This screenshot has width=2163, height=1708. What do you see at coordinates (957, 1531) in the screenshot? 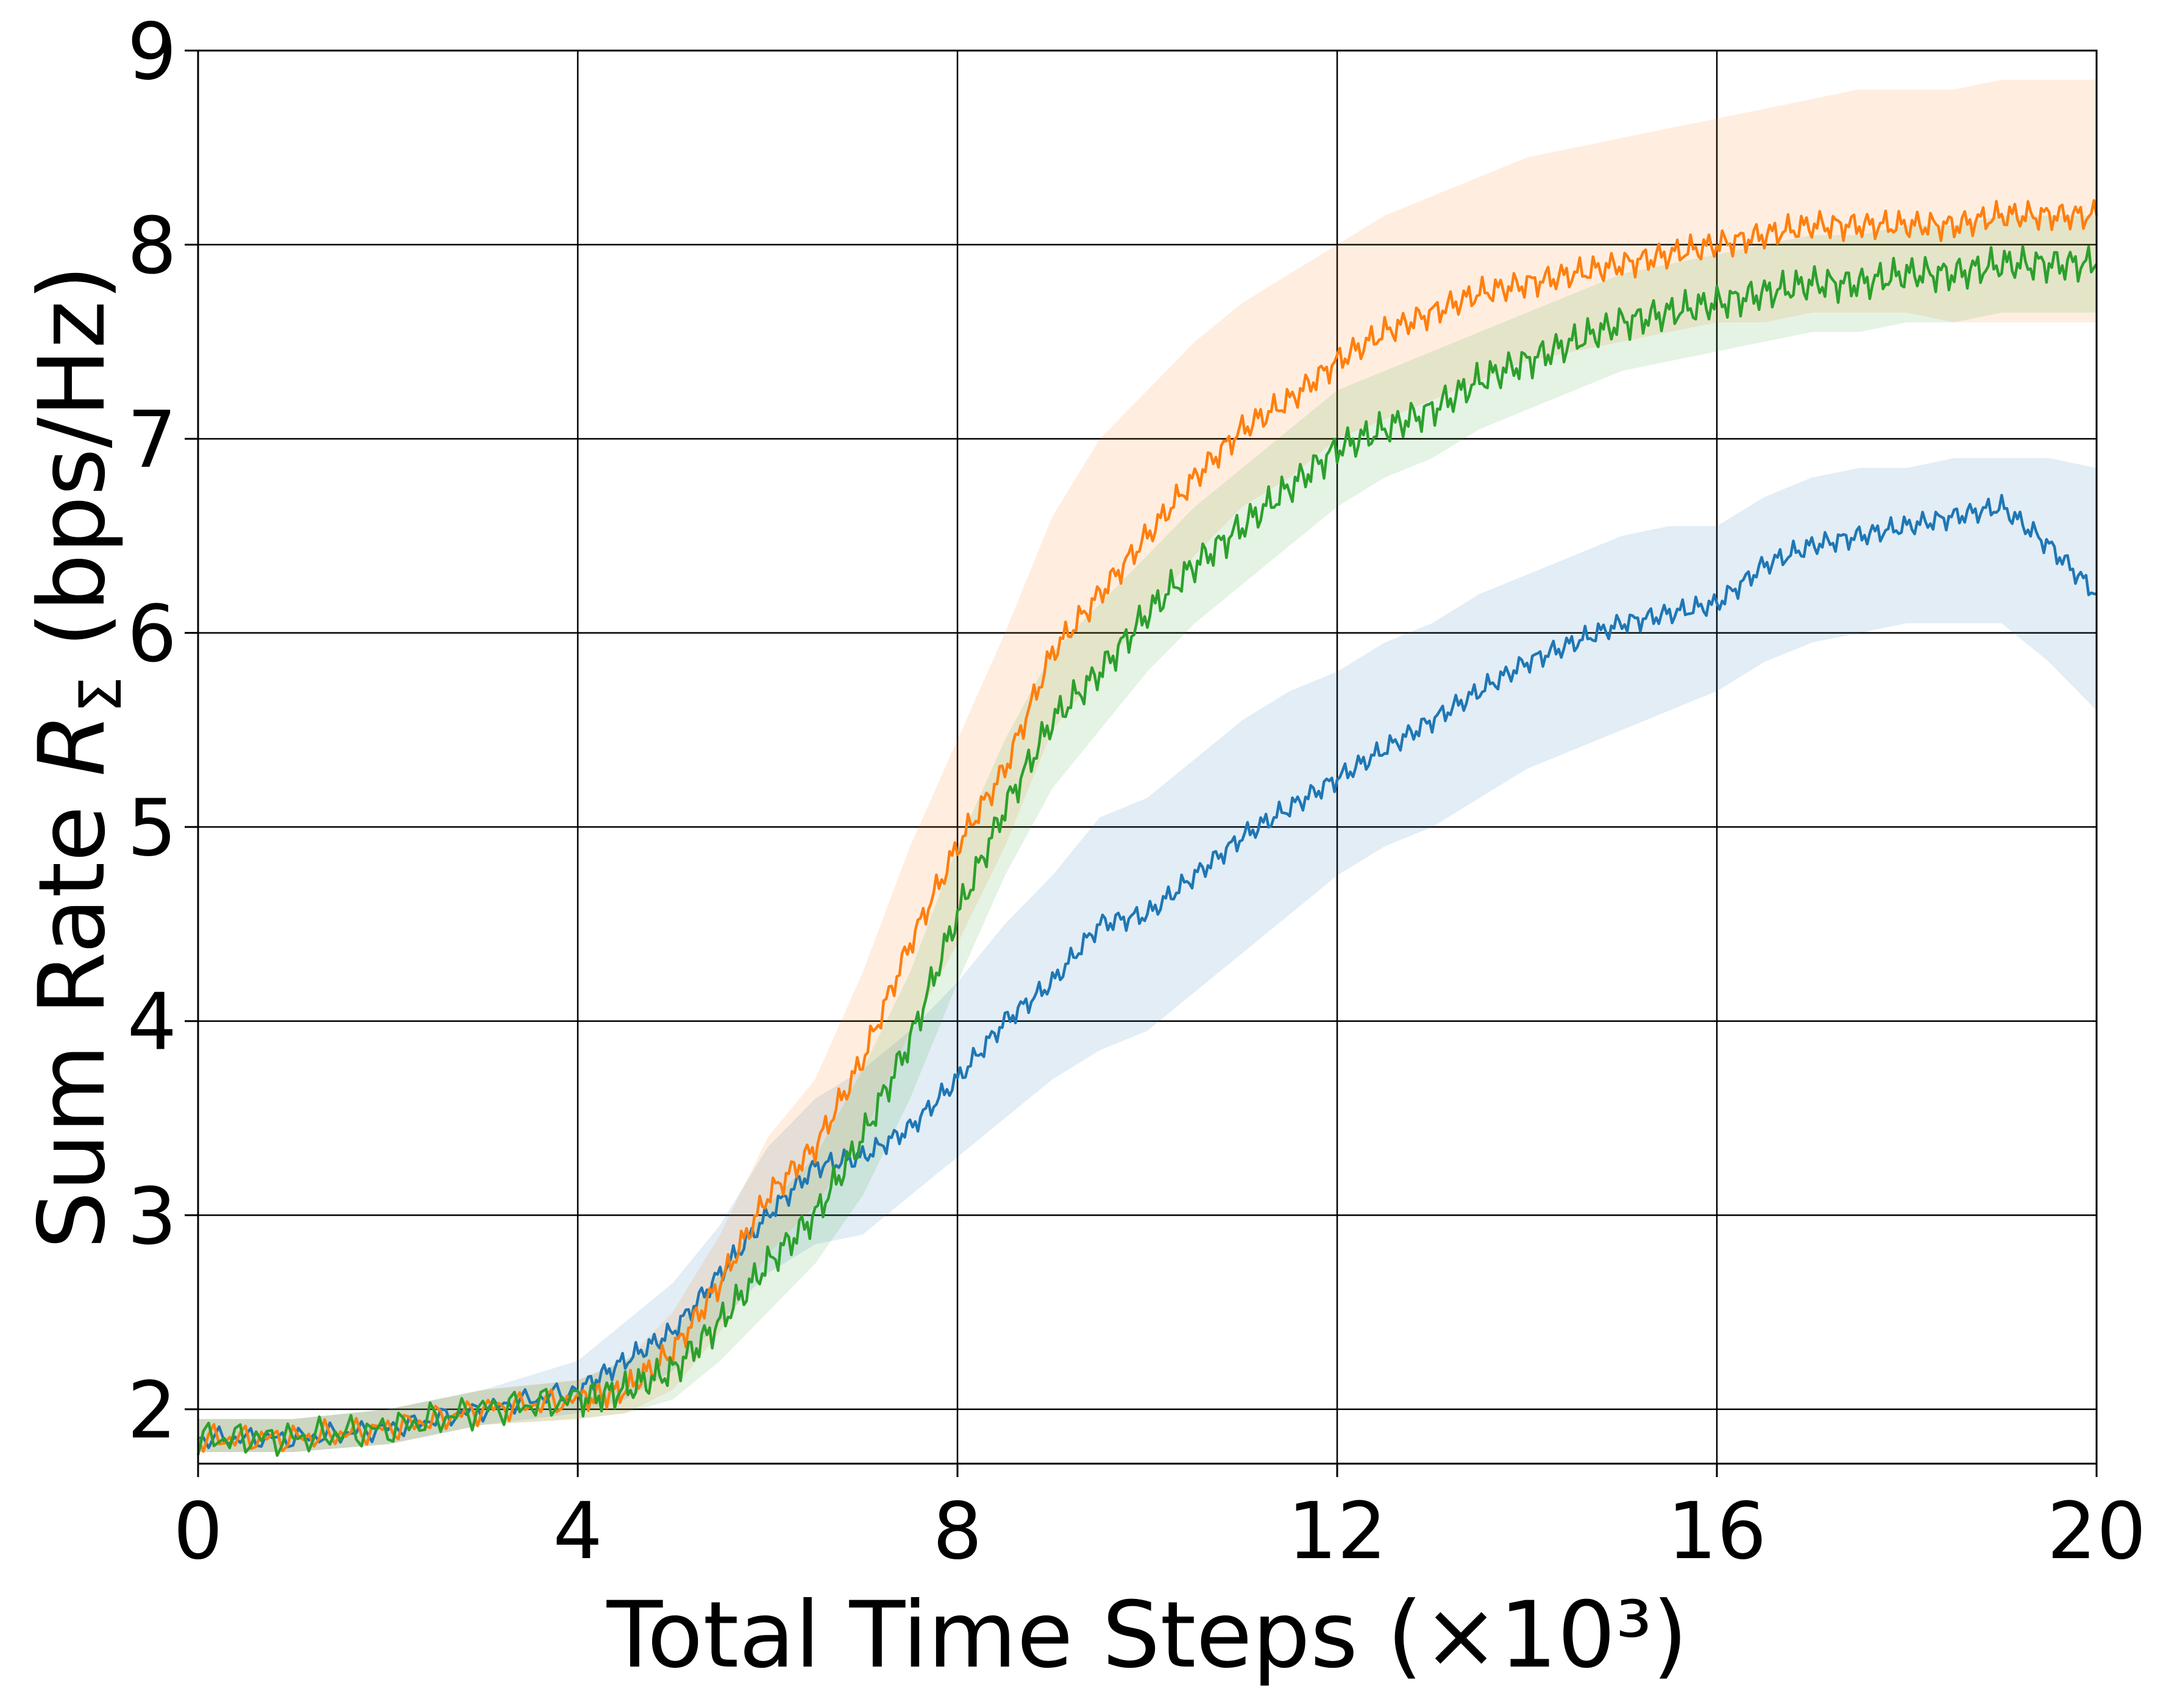
I see `x-tick-label: 8` at bounding box center [957, 1531].